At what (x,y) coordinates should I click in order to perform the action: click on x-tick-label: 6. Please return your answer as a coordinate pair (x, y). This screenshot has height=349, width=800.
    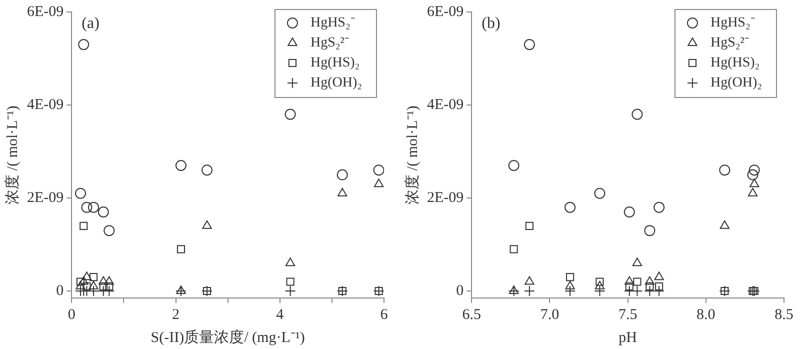
    Looking at the image, I should click on (384, 314).